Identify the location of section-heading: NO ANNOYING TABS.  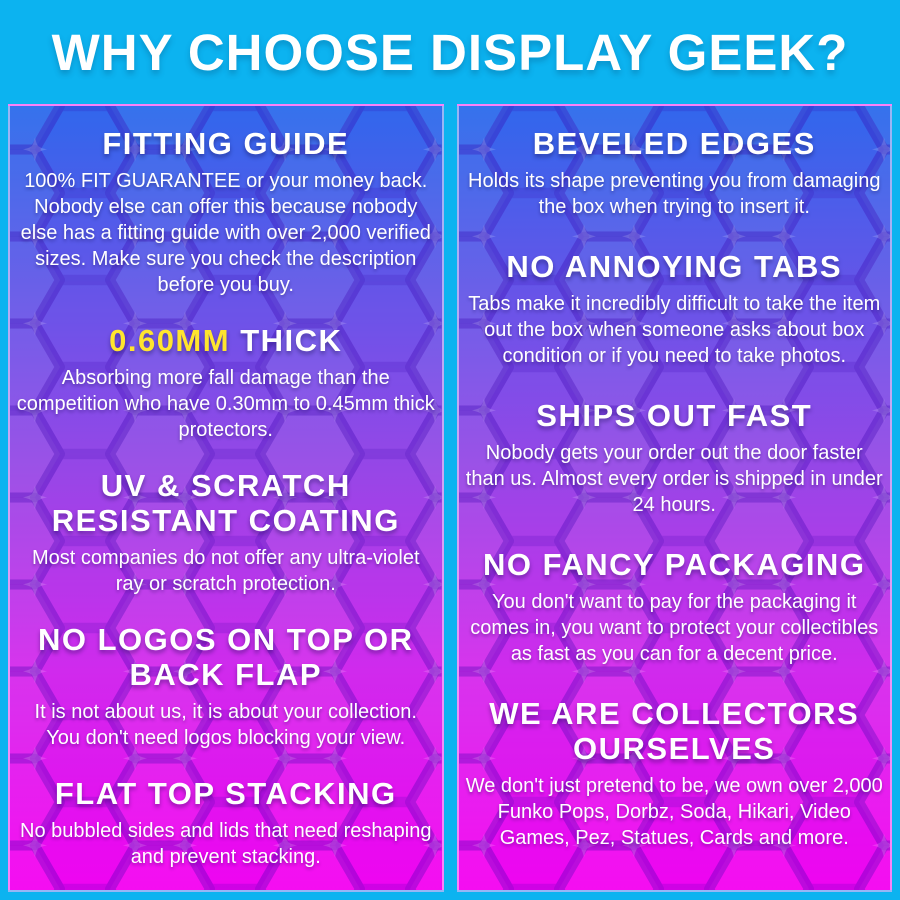
(674, 267).